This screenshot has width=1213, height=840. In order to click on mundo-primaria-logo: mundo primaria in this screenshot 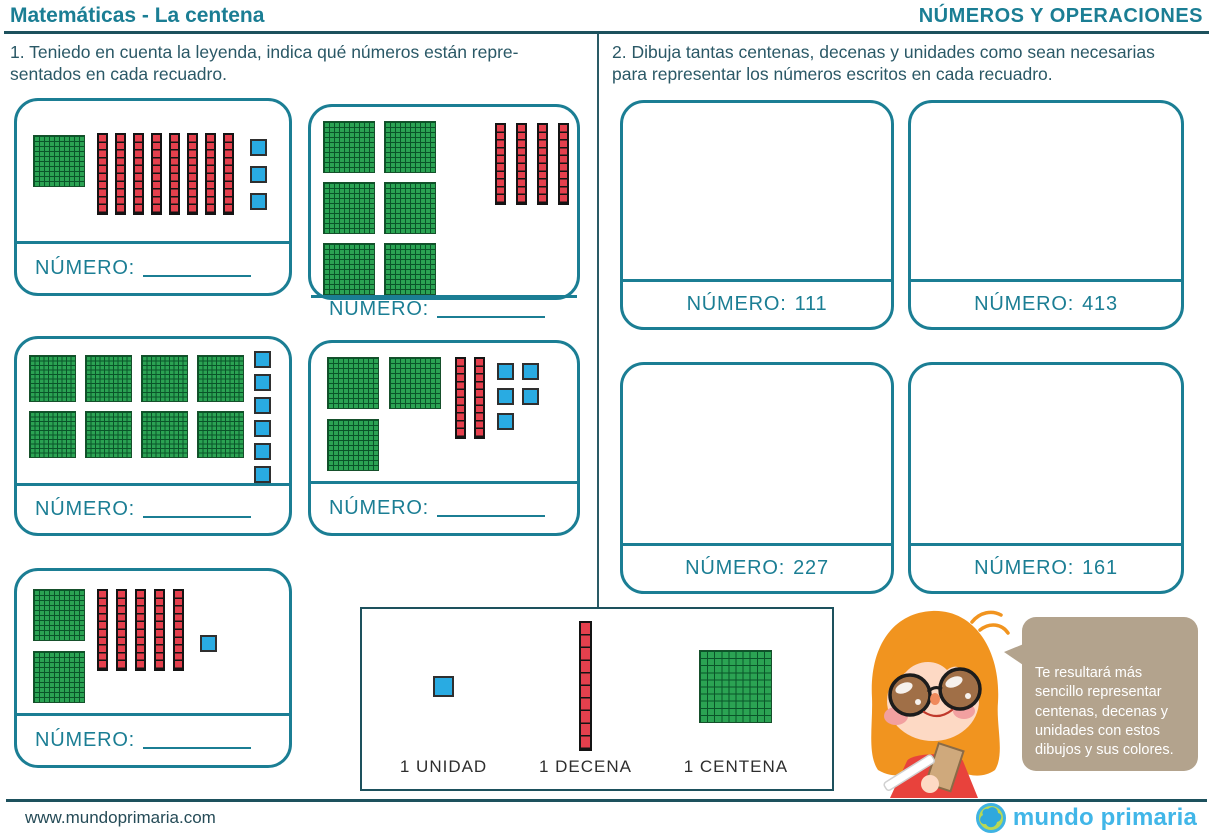, I will do `click(1086, 818)`.